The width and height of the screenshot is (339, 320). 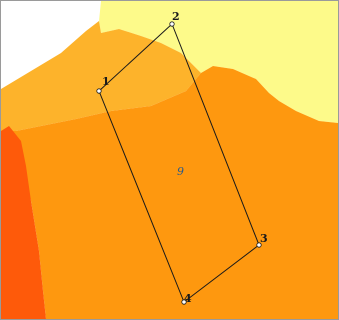 I want to click on vertex-label-1: 1, so click(x=106, y=81).